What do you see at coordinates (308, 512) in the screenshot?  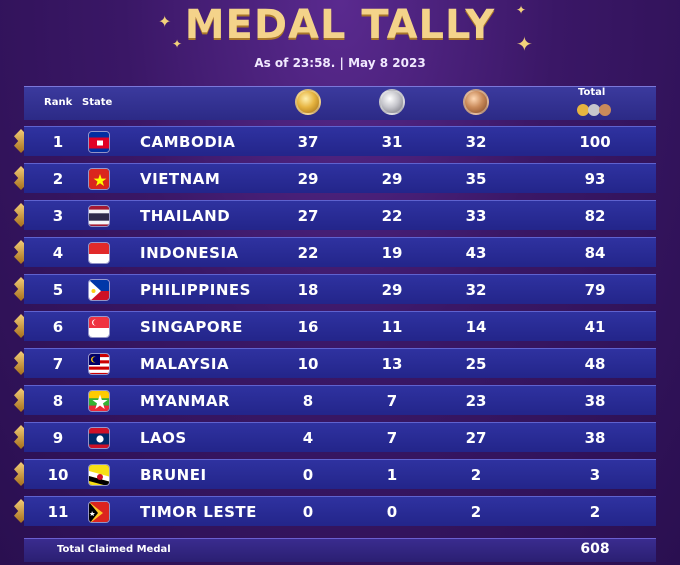 I see `gold-count: 0` at bounding box center [308, 512].